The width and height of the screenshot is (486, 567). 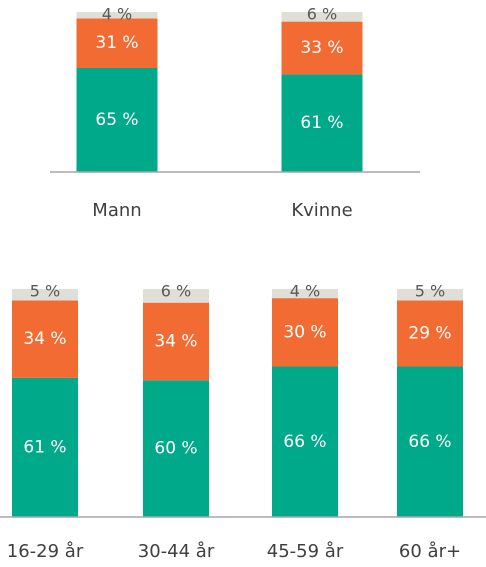 What do you see at coordinates (321, 210) in the screenshot?
I see `x-tick-label: Kvinne` at bounding box center [321, 210].